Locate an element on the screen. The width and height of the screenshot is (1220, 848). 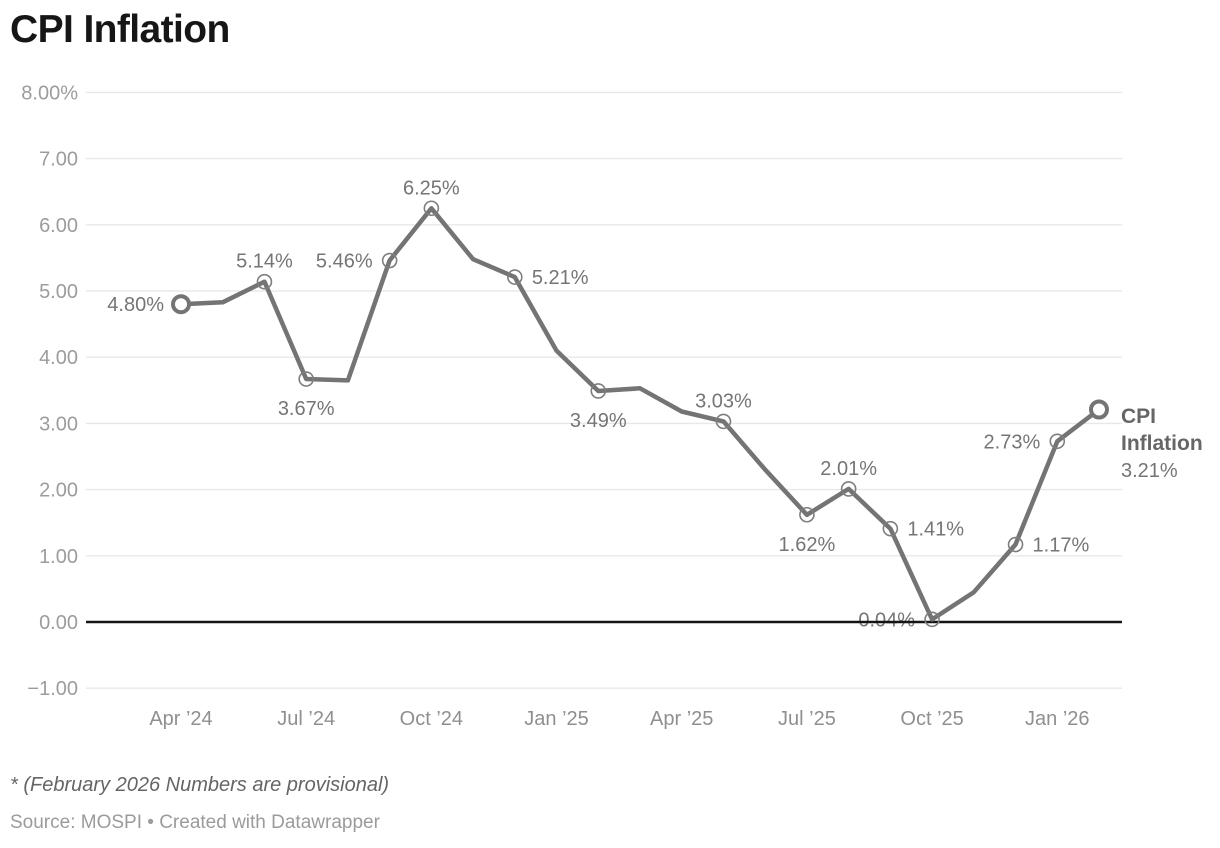
legend-series-name: CPI is located at coordinates (1138, 416).